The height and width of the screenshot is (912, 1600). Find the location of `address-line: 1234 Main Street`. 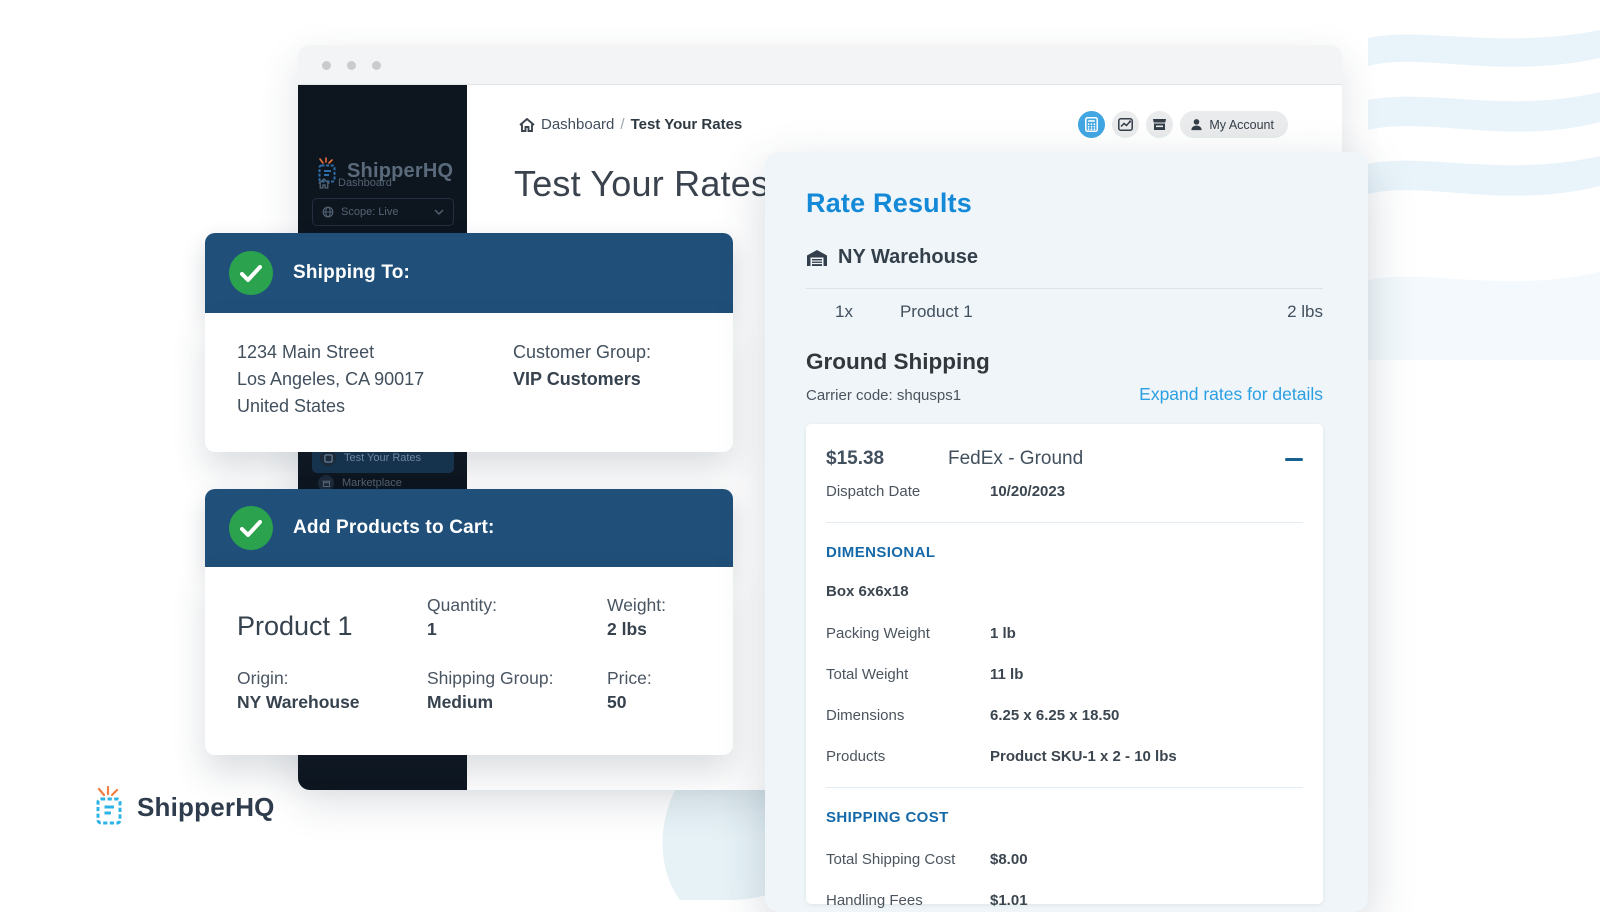

address-line: 1234 Main Street is located at coordinates (306, 352).